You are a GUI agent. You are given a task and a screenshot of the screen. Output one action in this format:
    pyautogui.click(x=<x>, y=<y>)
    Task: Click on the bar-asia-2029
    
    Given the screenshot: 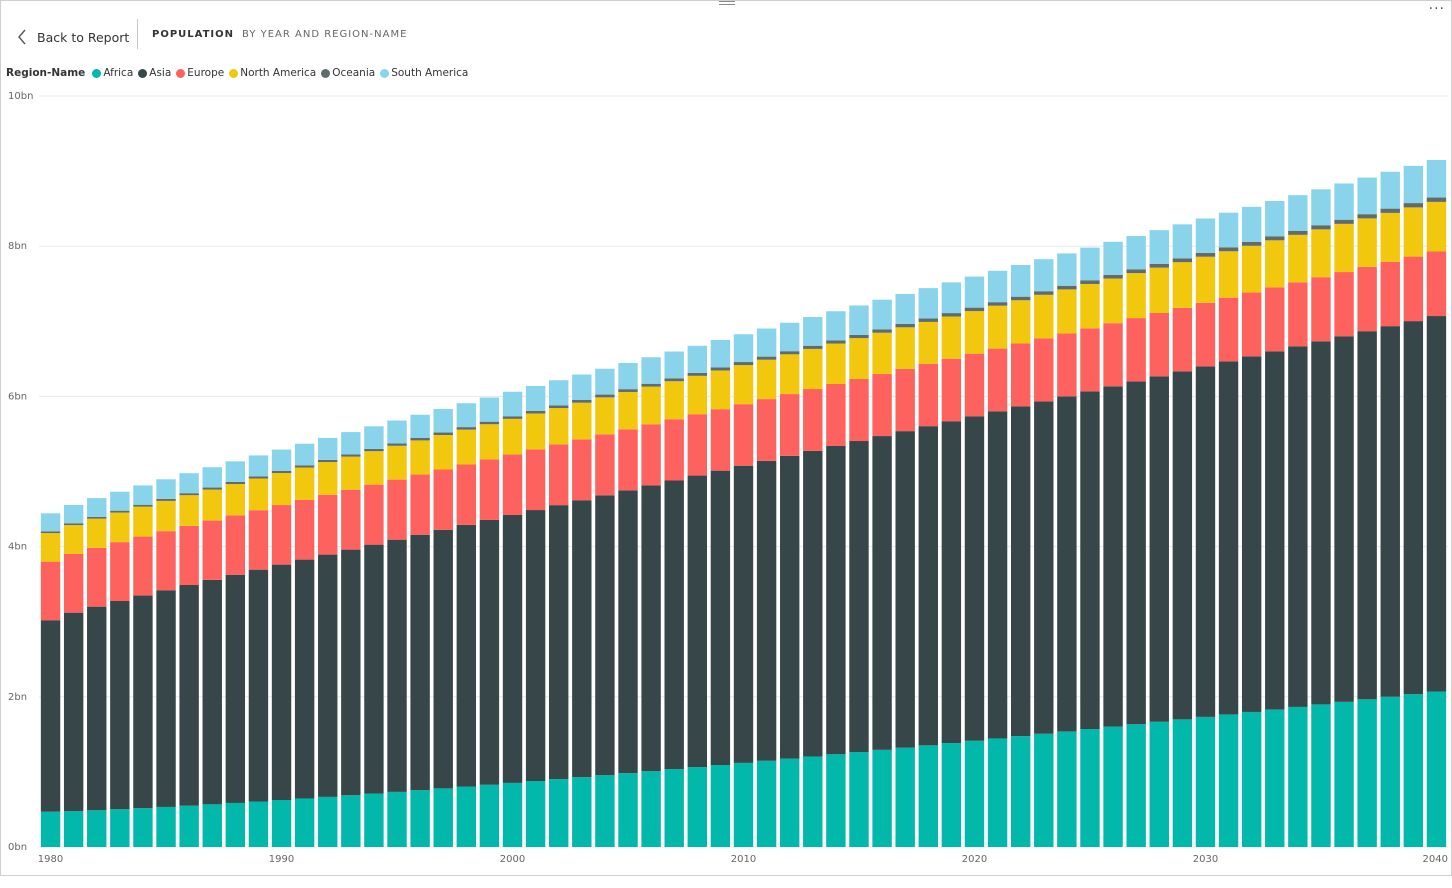 What is the action you would take?
    pyautogui.click(x=1182, y=545)
    